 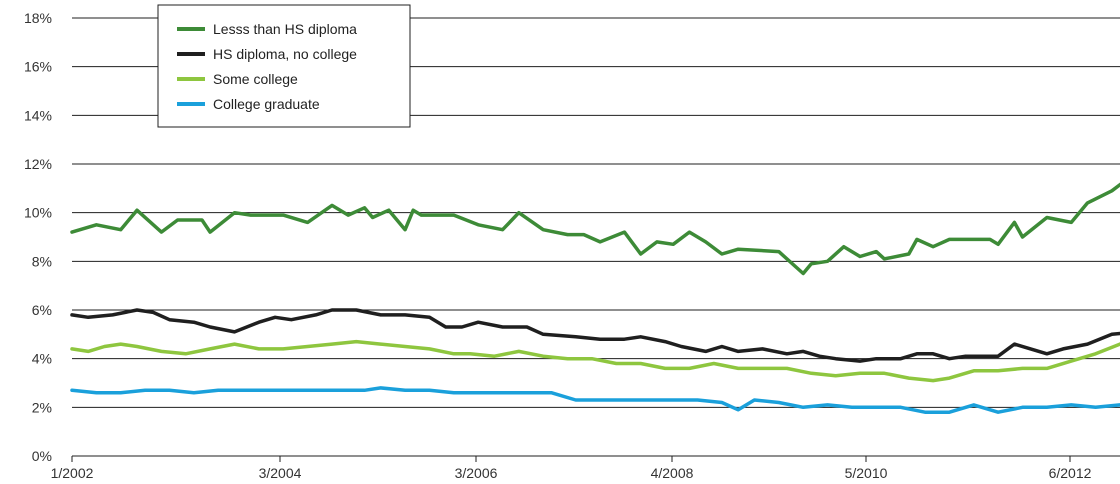 I want to click on x-tick-label: 3/2004, so click(x=280, y=473).